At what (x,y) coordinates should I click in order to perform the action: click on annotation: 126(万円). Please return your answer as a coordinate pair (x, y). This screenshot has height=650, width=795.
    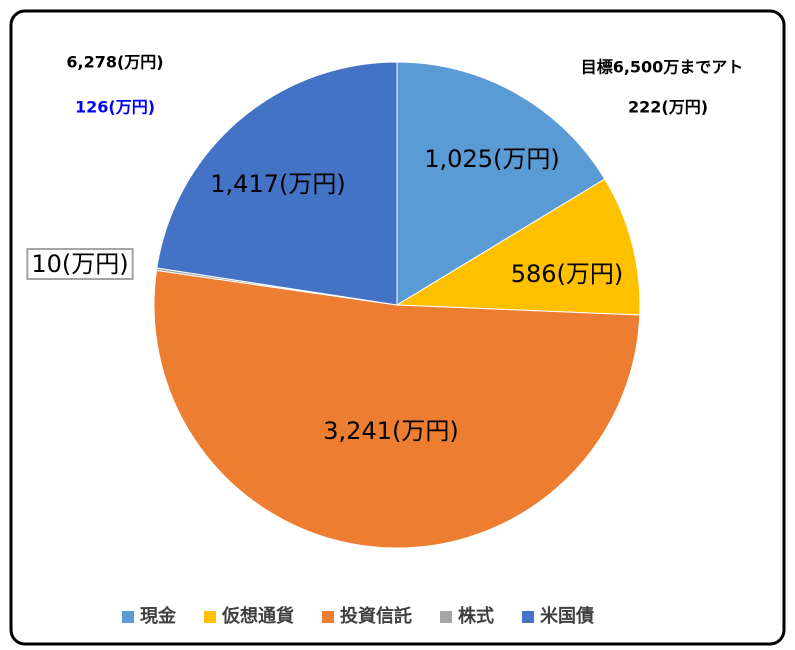
    Looking at the image, I should click on (115, 107).